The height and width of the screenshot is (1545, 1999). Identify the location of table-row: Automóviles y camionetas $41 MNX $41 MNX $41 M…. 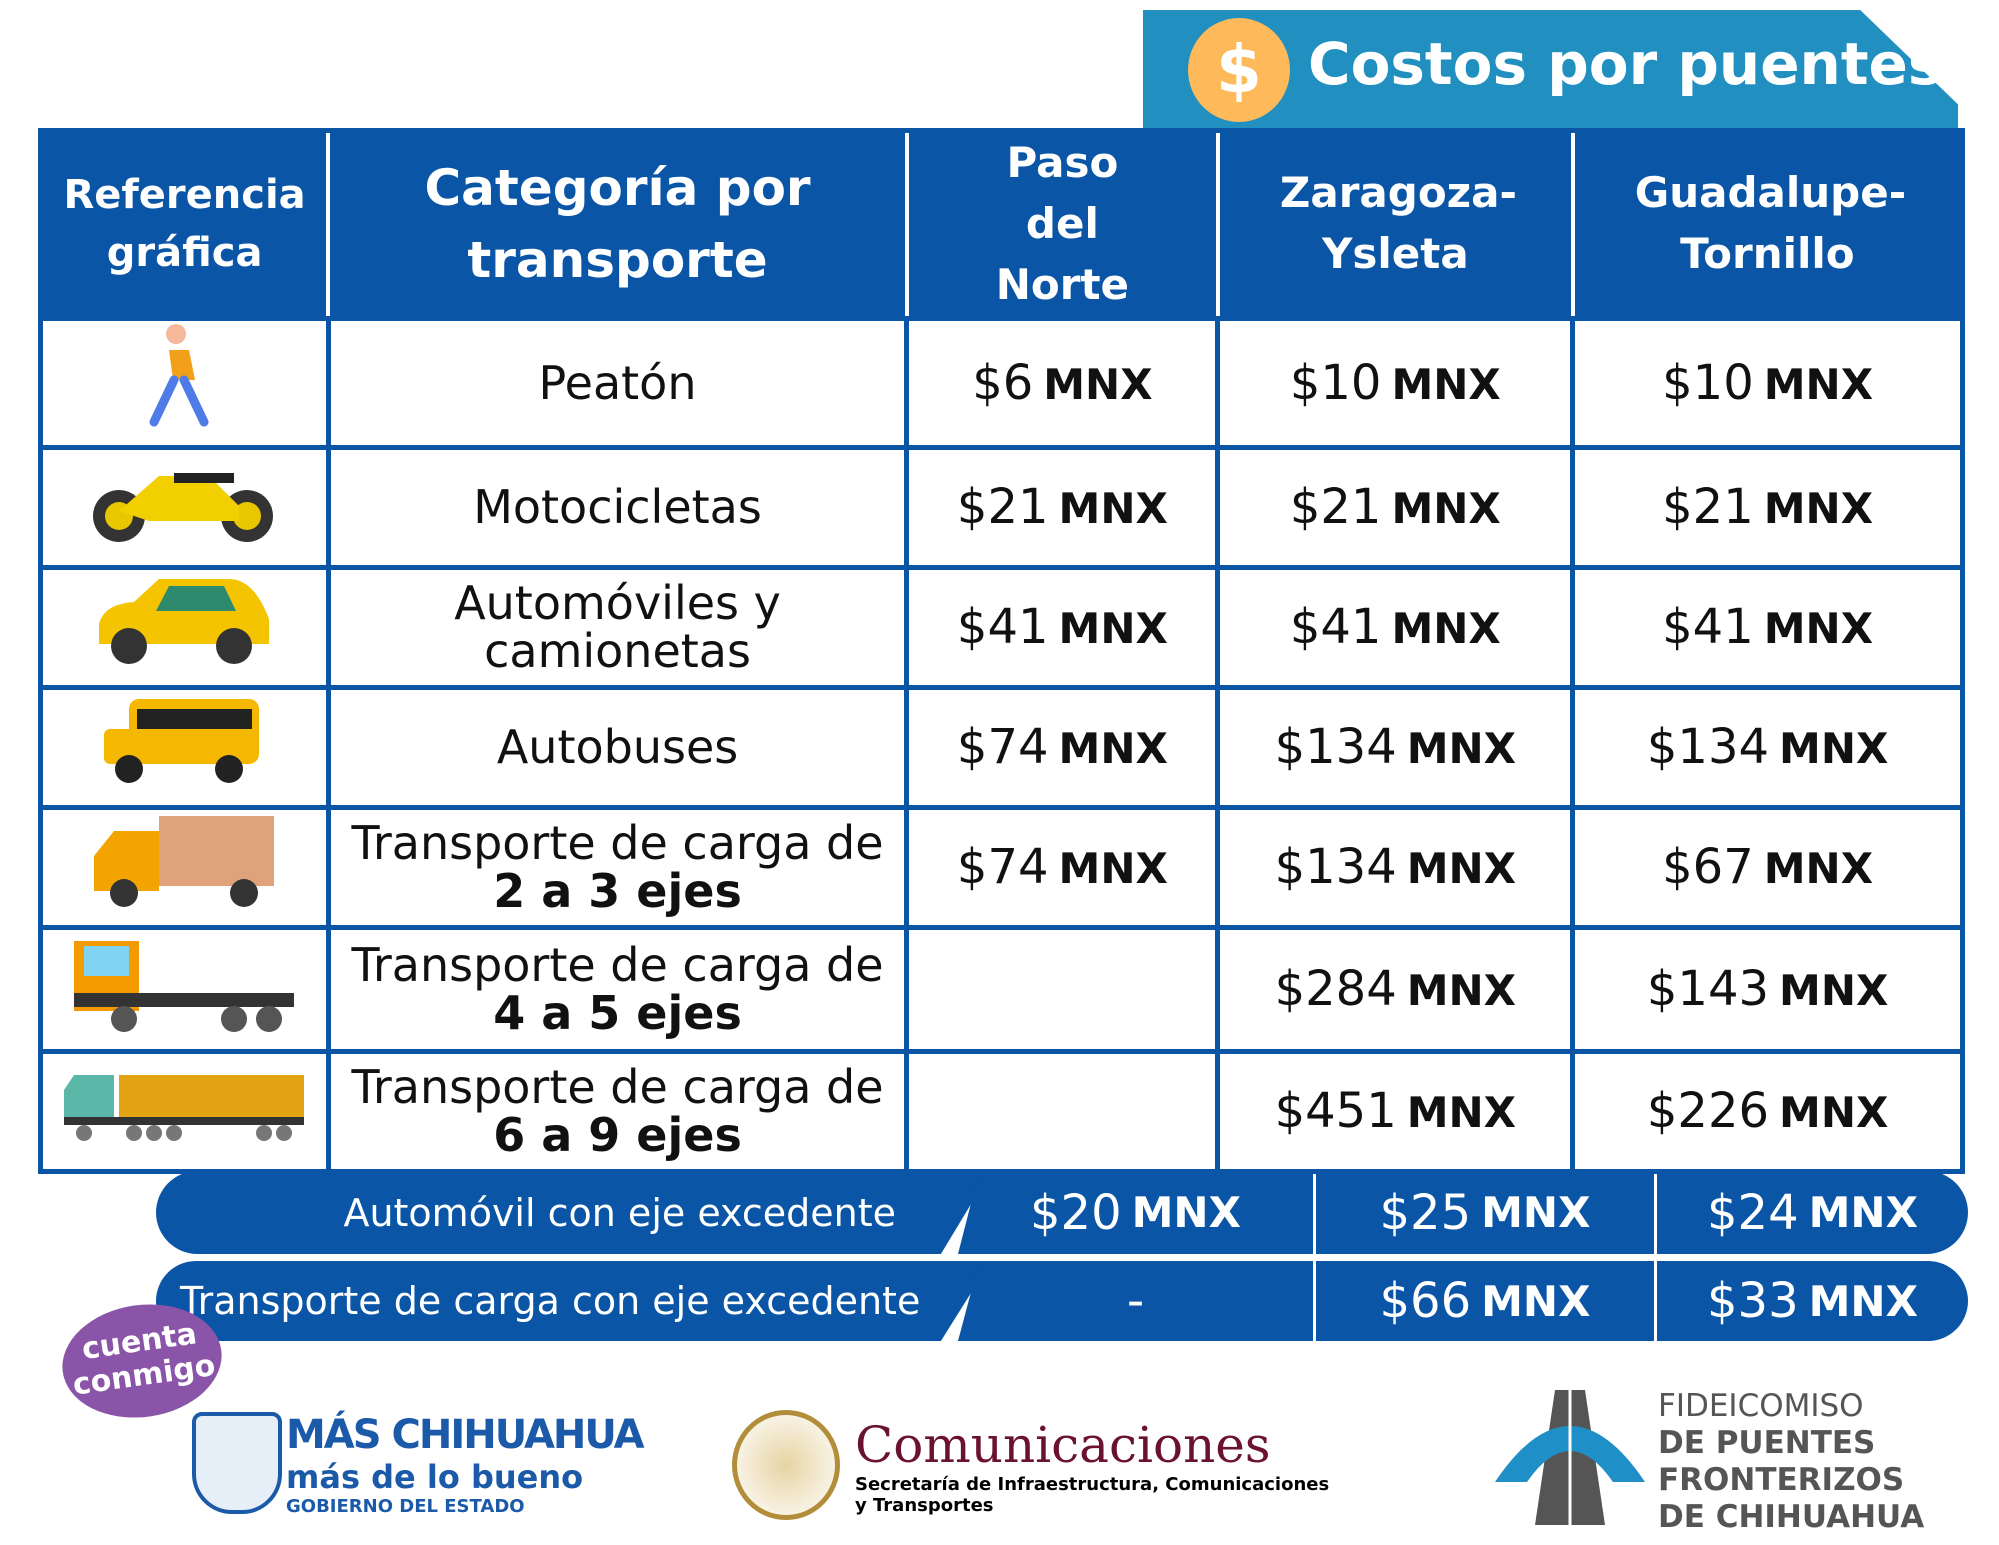
(1001, 627).